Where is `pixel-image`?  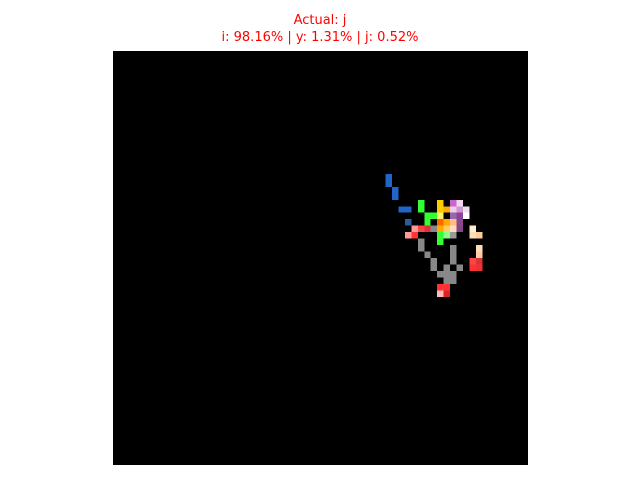 pixel-image is located at coordinates (434, 235).